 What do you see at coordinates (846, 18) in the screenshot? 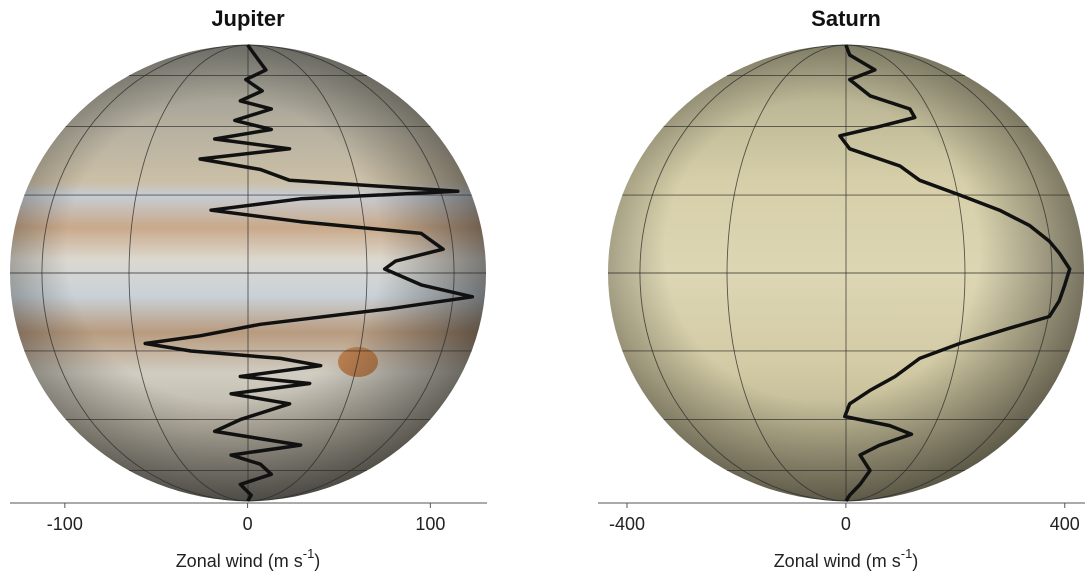
I see `chart-title: Saturn` at bounding box center [846, 18].